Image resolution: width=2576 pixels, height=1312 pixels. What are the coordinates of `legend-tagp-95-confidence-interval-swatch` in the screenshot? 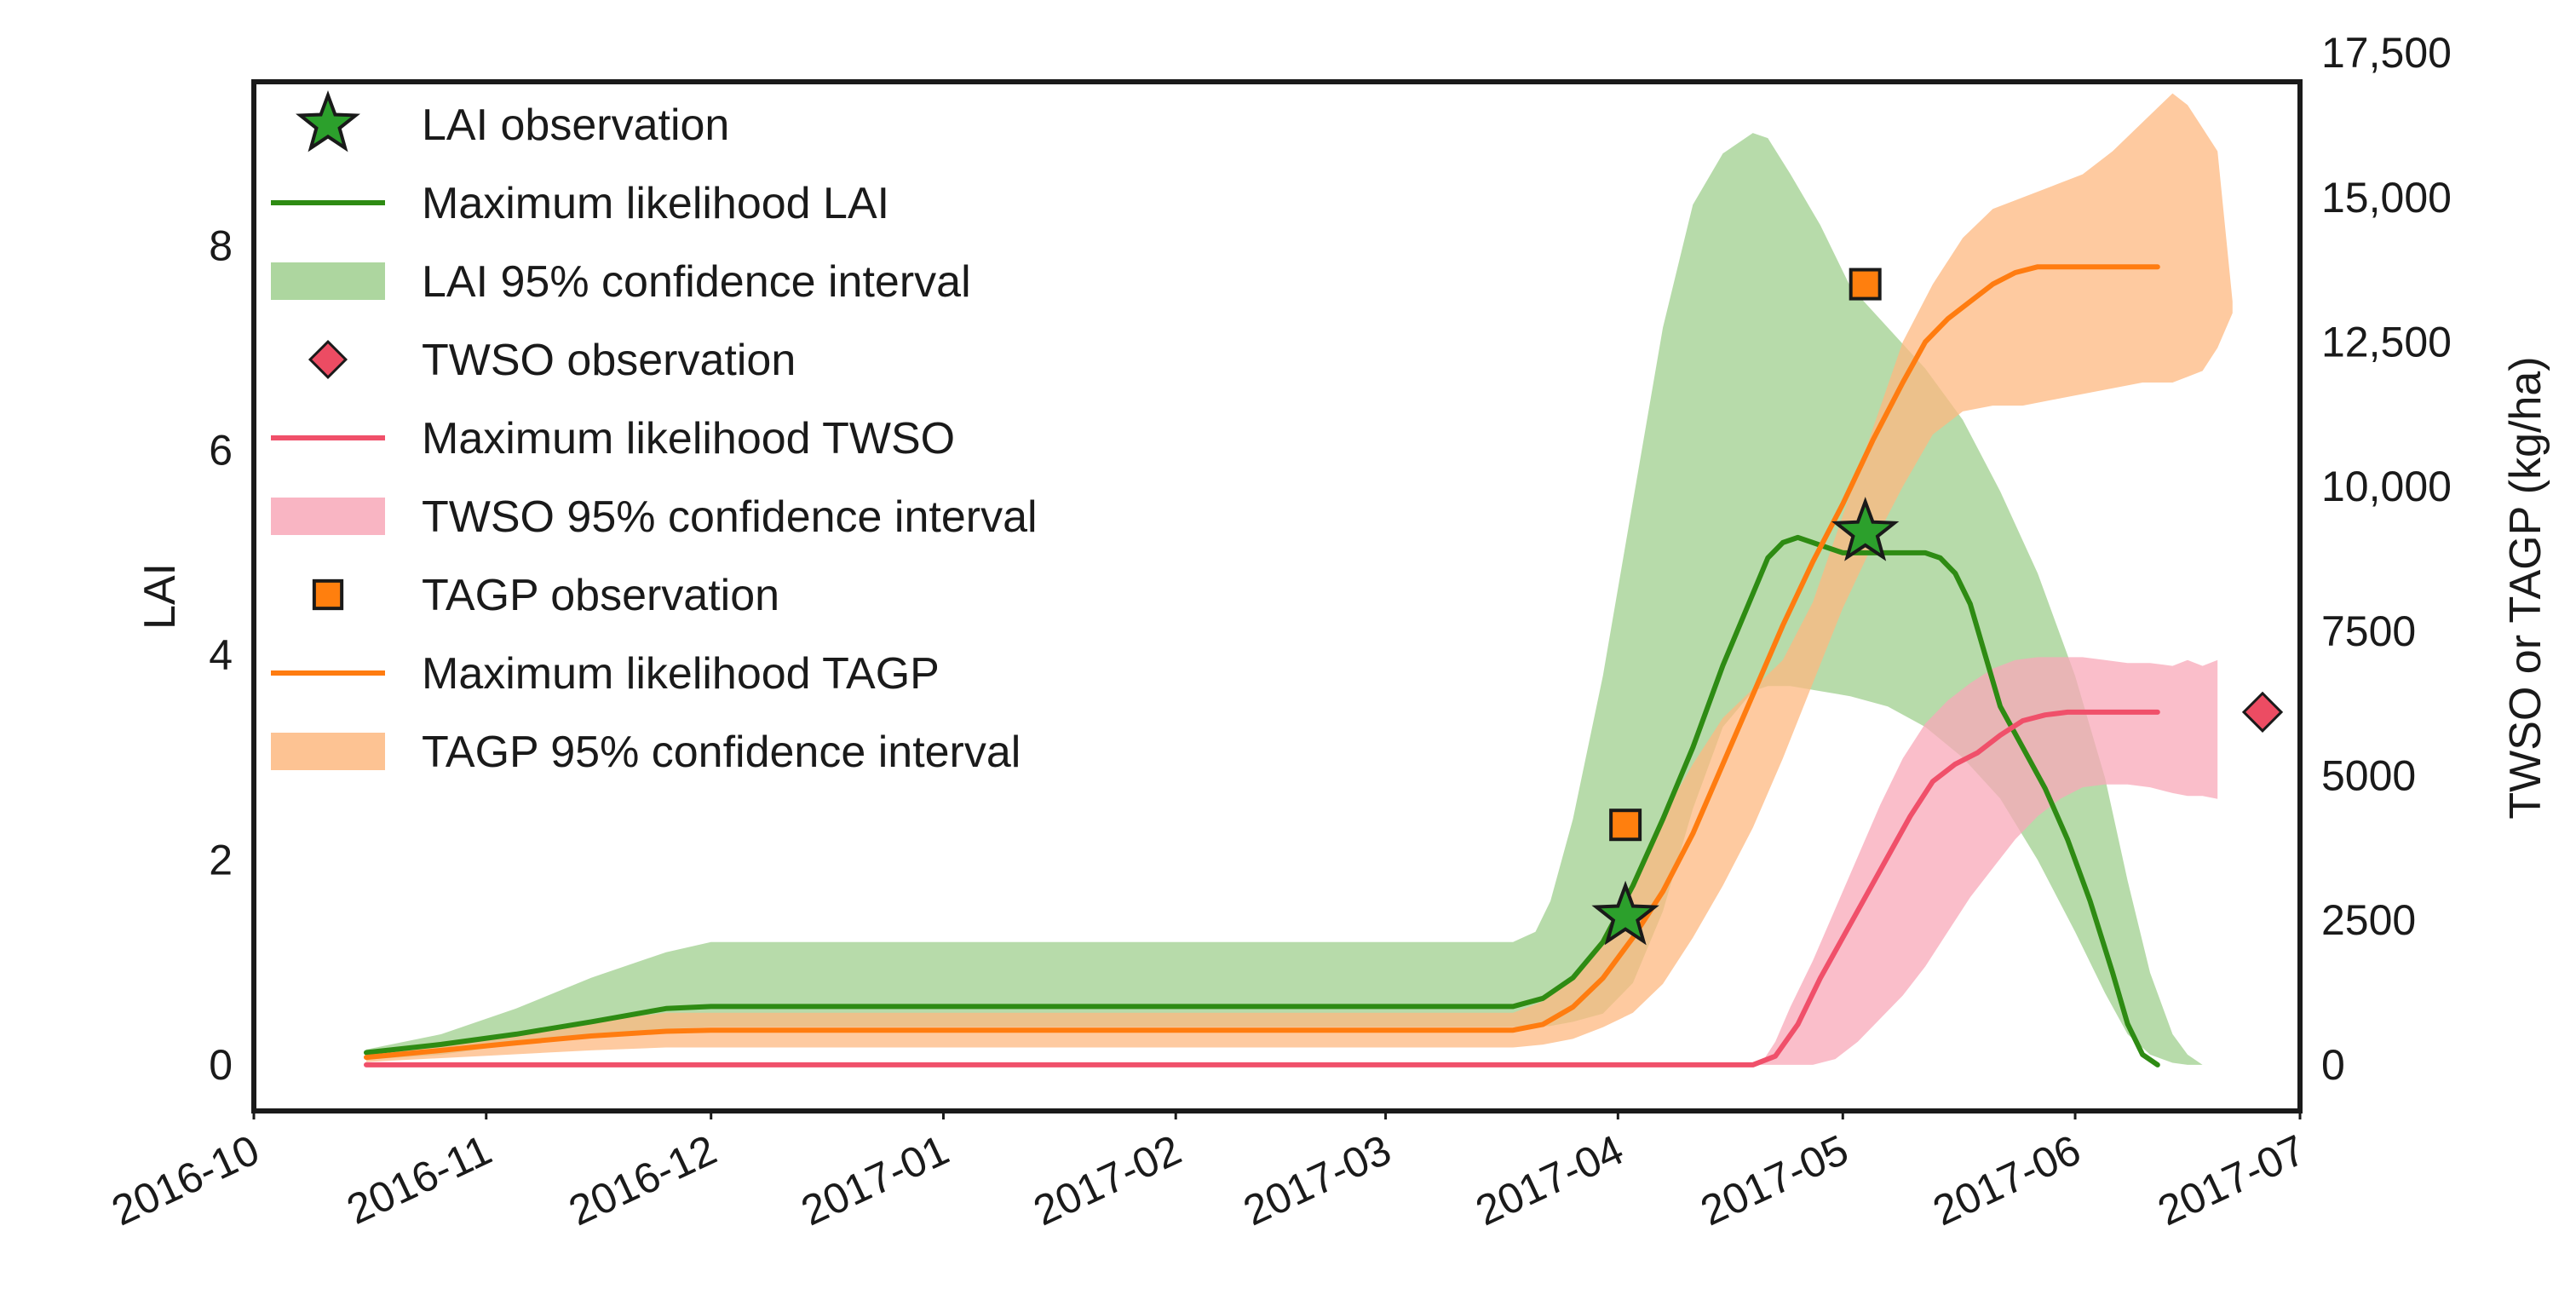 It's located at (328, 751).